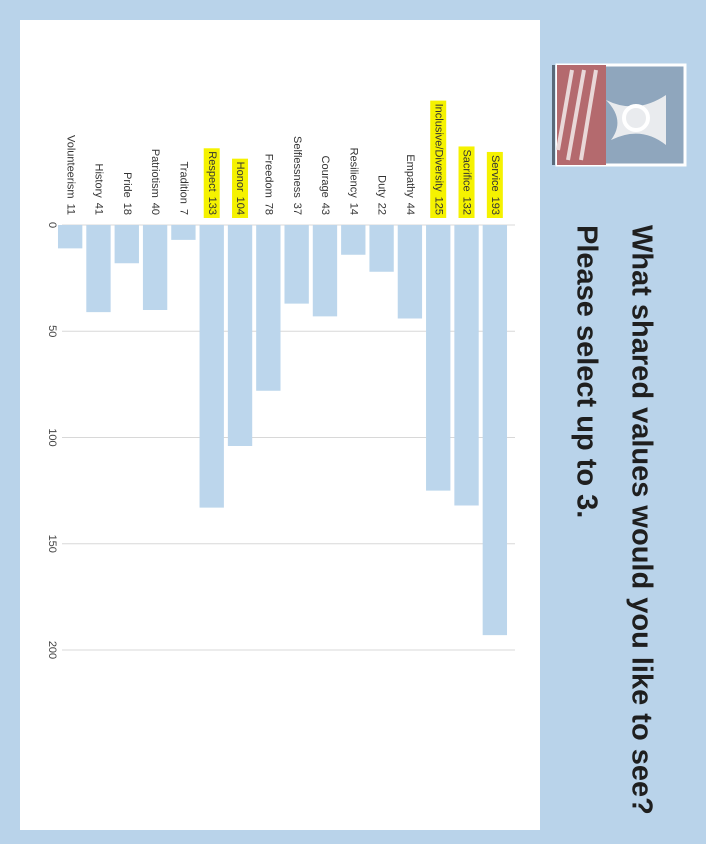  Describe the element at coordinates (268, 209) in the screenshot. I see `value-label: 78` at that location.